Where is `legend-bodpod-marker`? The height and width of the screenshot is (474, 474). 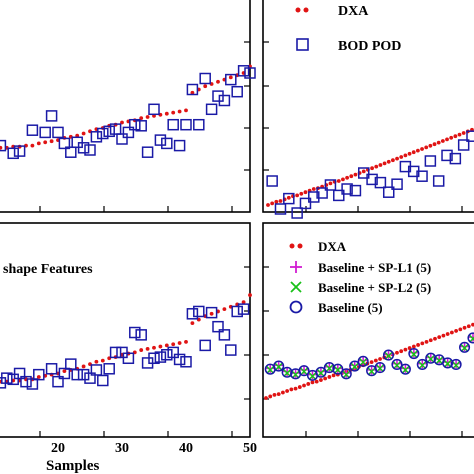 legend-bodpod-marker is located at coordinates (302, 44).